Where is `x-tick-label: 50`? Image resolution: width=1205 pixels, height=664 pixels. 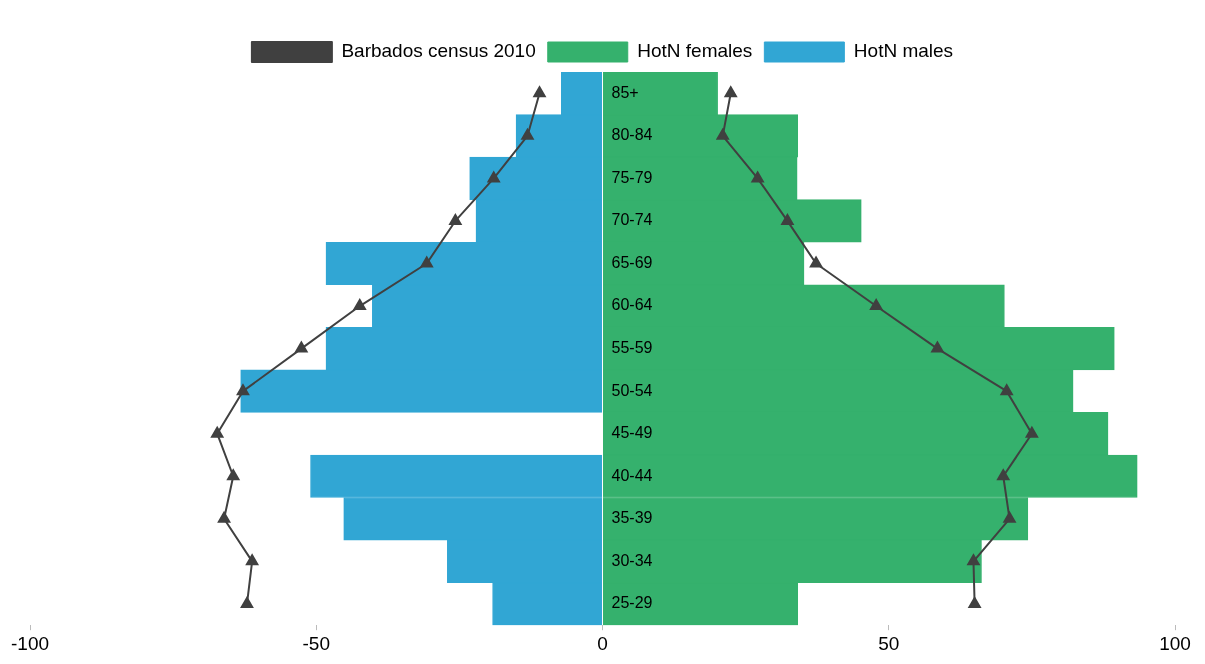 x-tick-label: 50 is located at coordinates (889, 643).